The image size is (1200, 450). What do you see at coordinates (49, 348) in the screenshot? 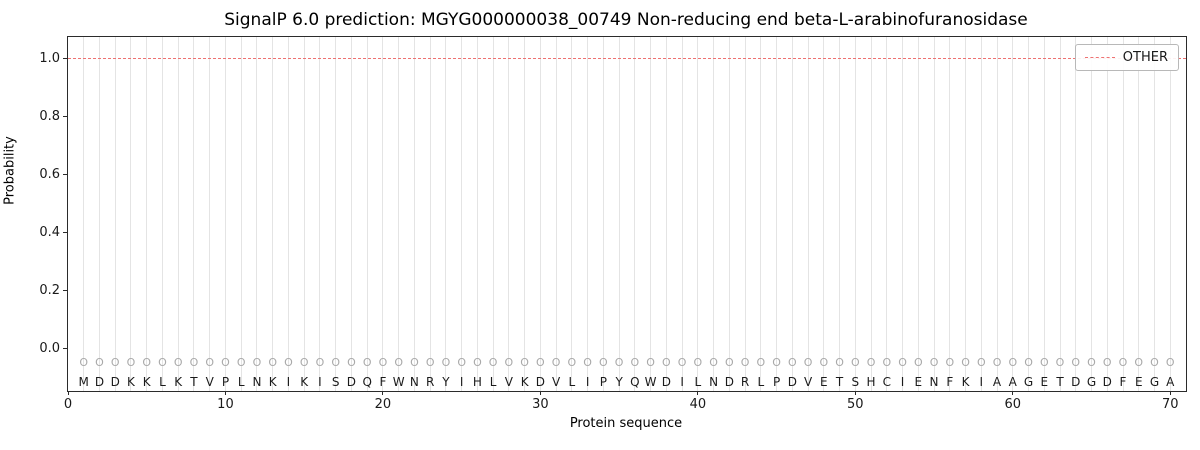
I see `y-tick-label: 0.0` at bounding box center [49, 348].